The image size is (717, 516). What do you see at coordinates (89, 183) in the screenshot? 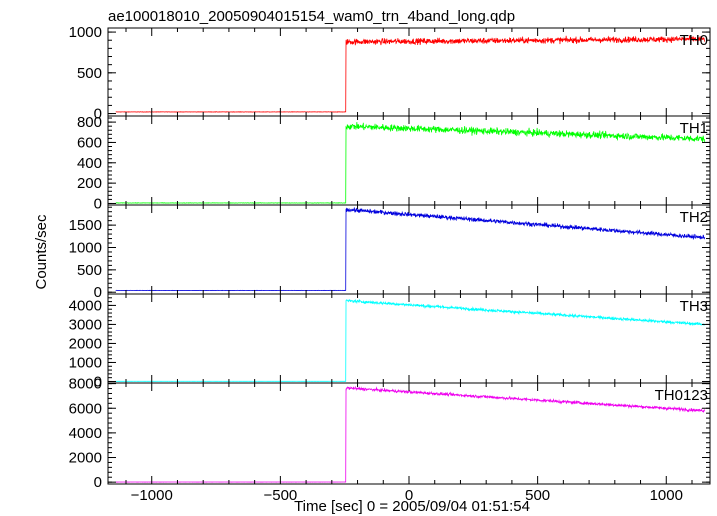
I see `y-tick-label: 200` at bounding box center [89, 183].